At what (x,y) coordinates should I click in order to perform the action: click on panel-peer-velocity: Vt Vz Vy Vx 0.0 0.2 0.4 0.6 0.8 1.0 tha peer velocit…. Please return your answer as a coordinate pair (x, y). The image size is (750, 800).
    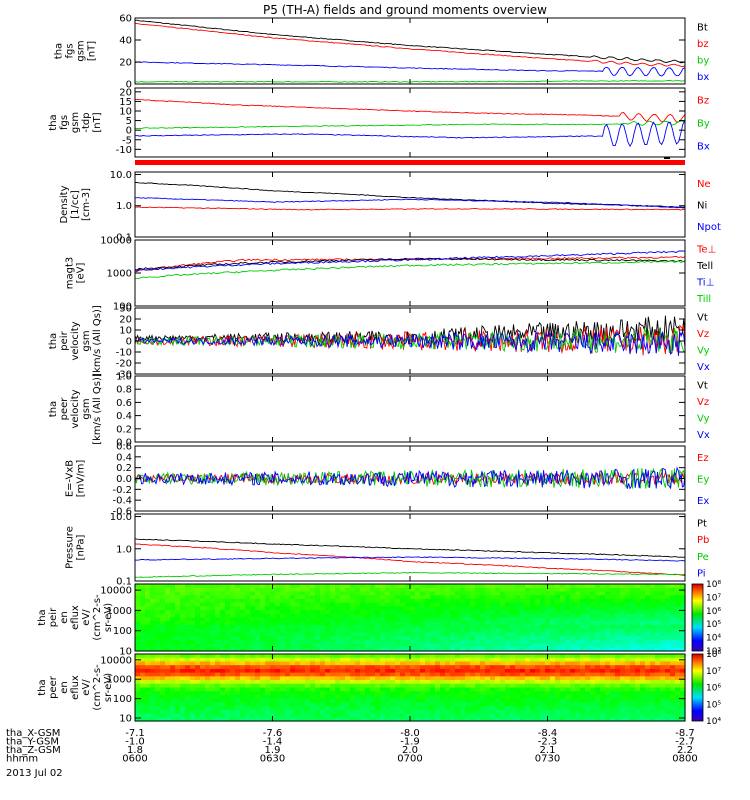
    Looking at the image, I should click on (379, 410).